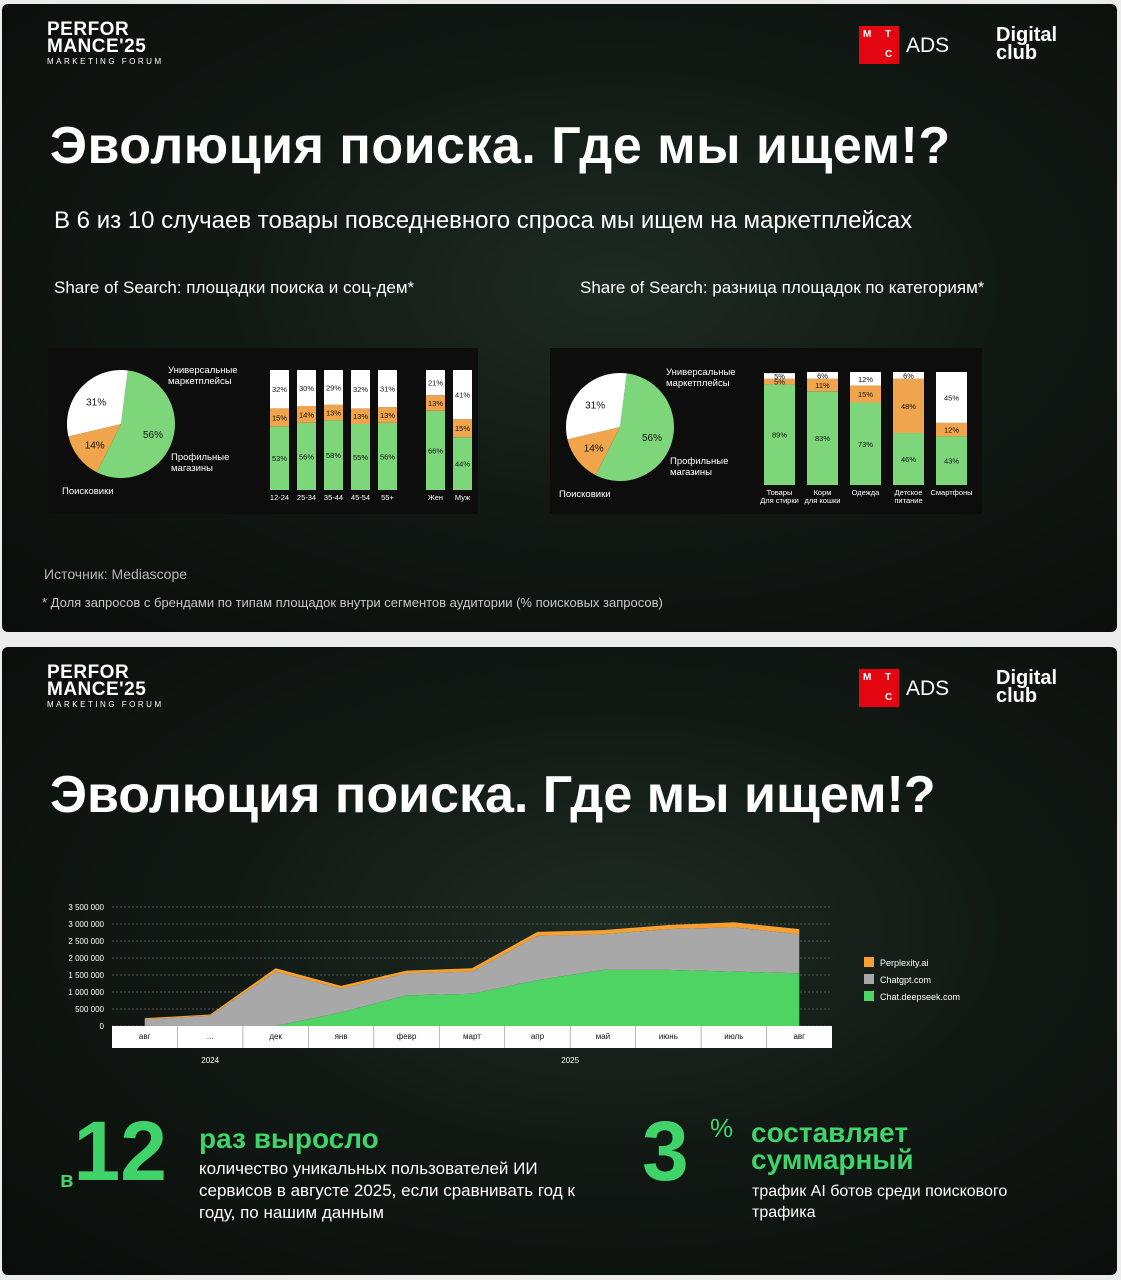 The width and height of the screenshot is (1121, 1280). What do you see at coordinates (733, 1036) in the screenshot?
I see `x-tick-label: июль` at bounding box center [733, 1036].